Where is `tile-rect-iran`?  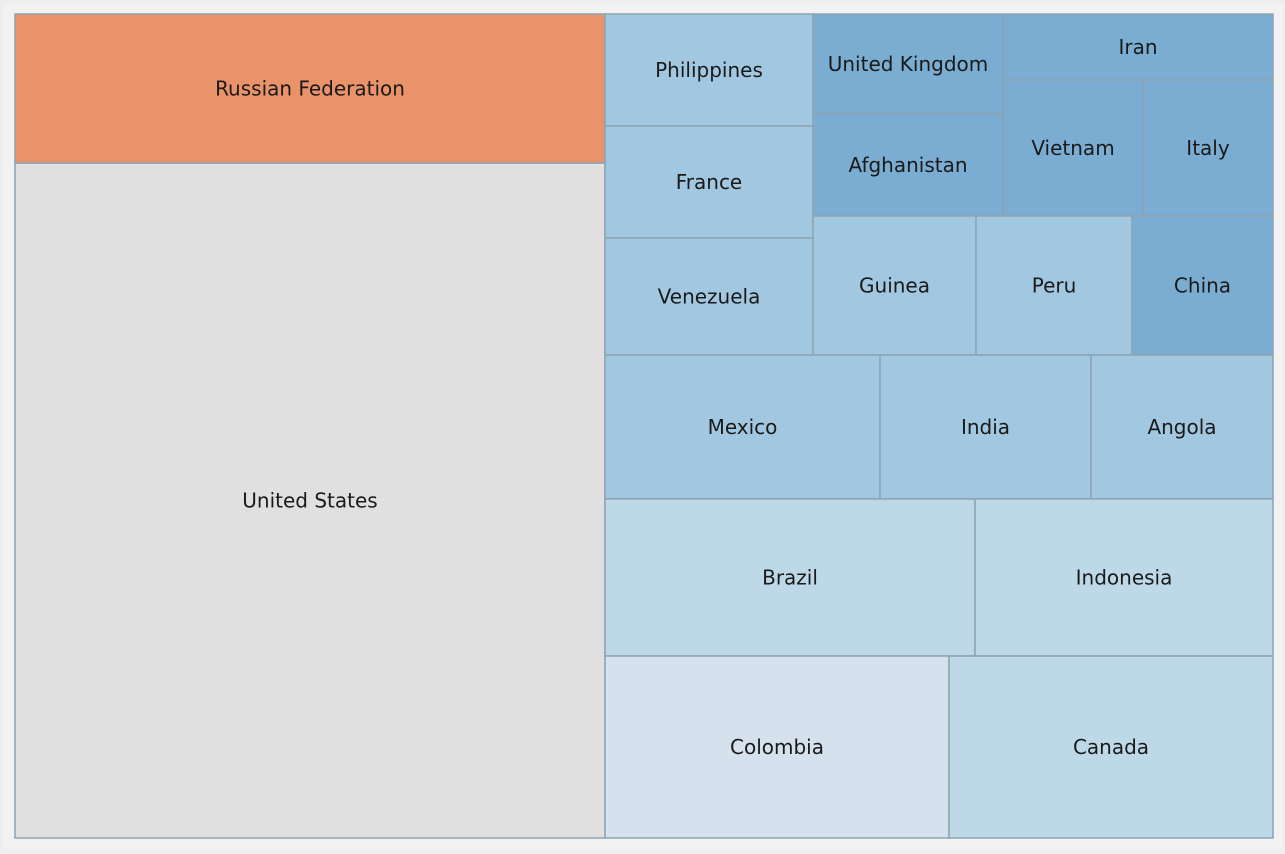 tile-rect-iran is located at coordinates (1138, 47).